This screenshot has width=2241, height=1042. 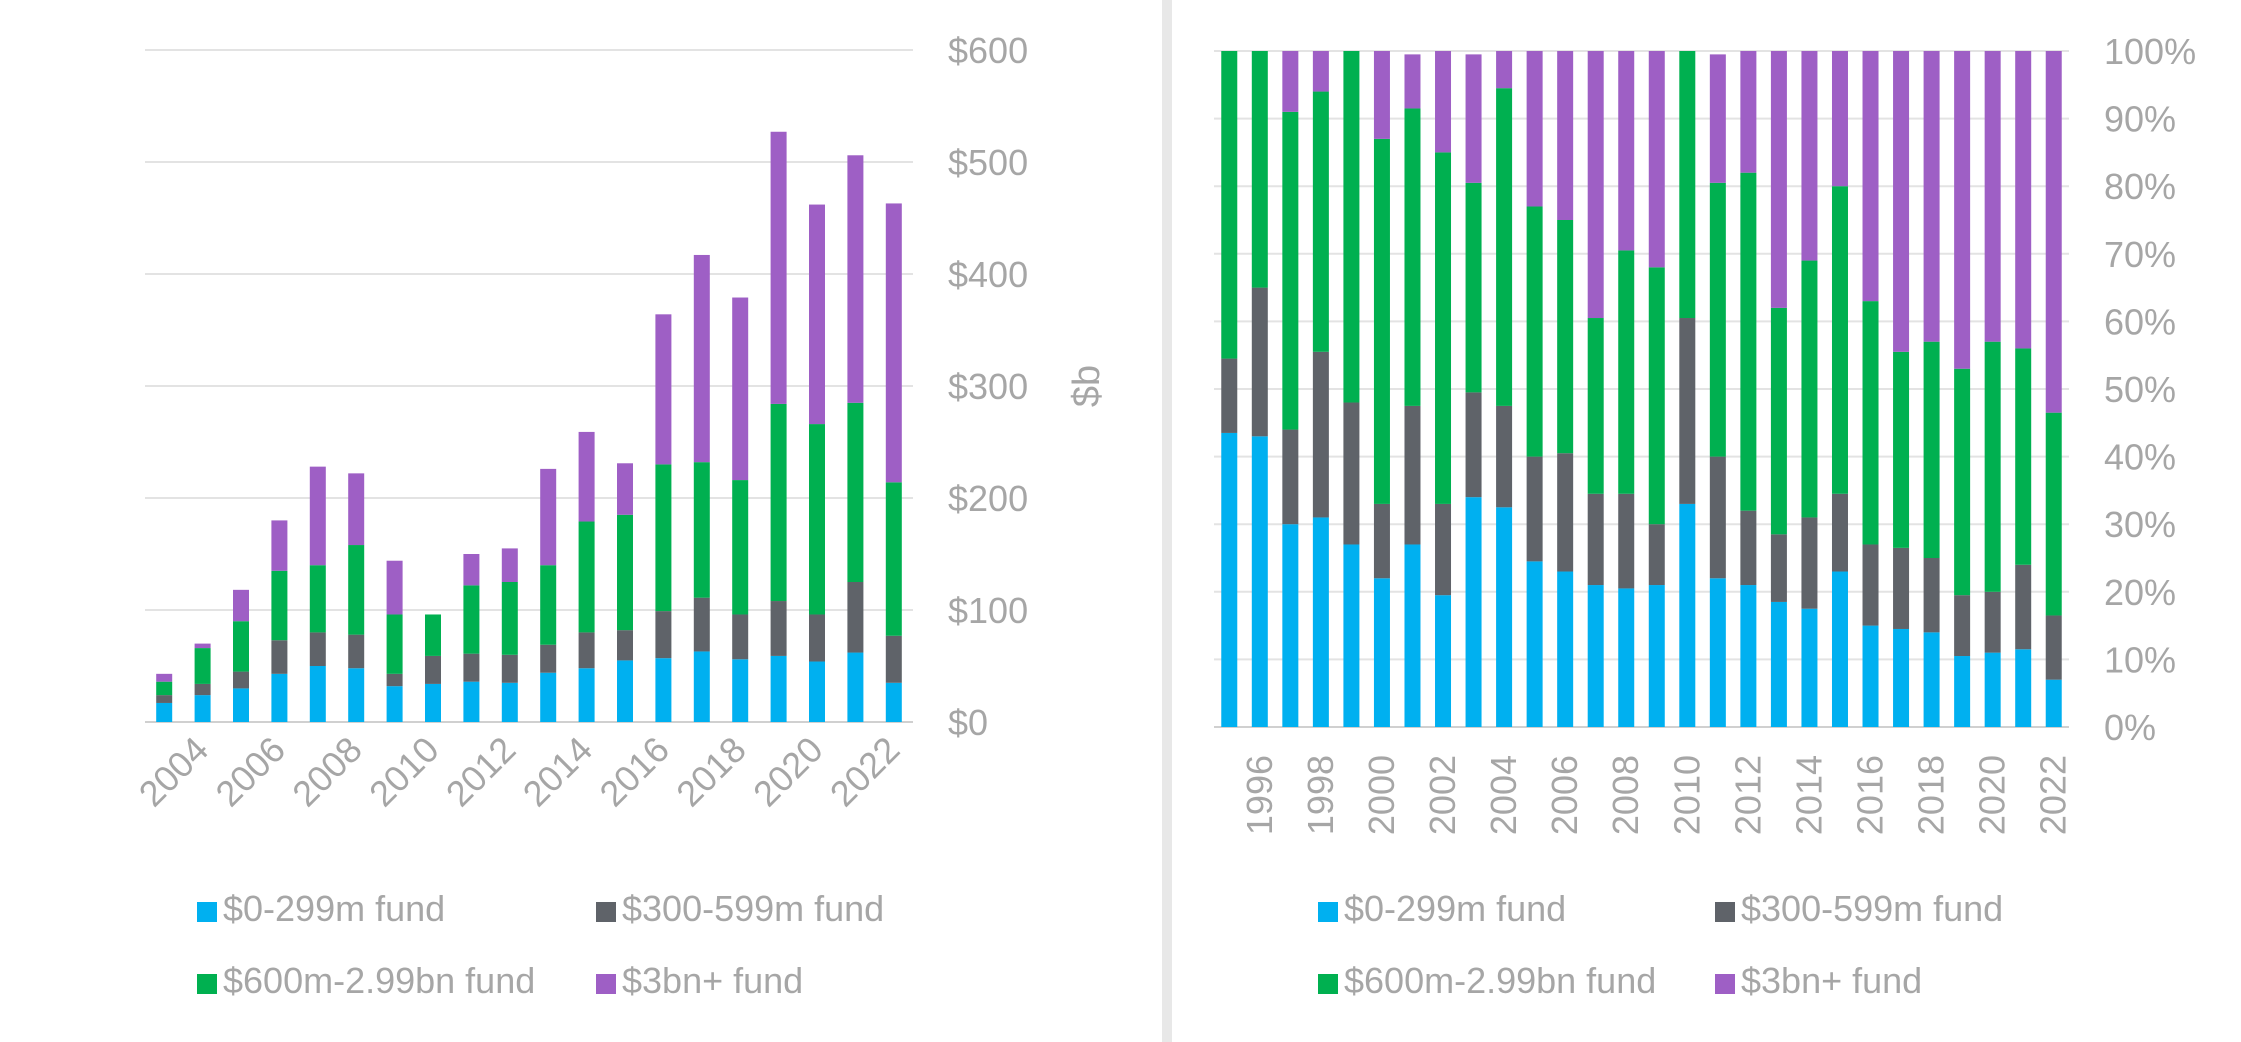 I want to click on x-tick-label: 2020, so click(x=1992, y=795).